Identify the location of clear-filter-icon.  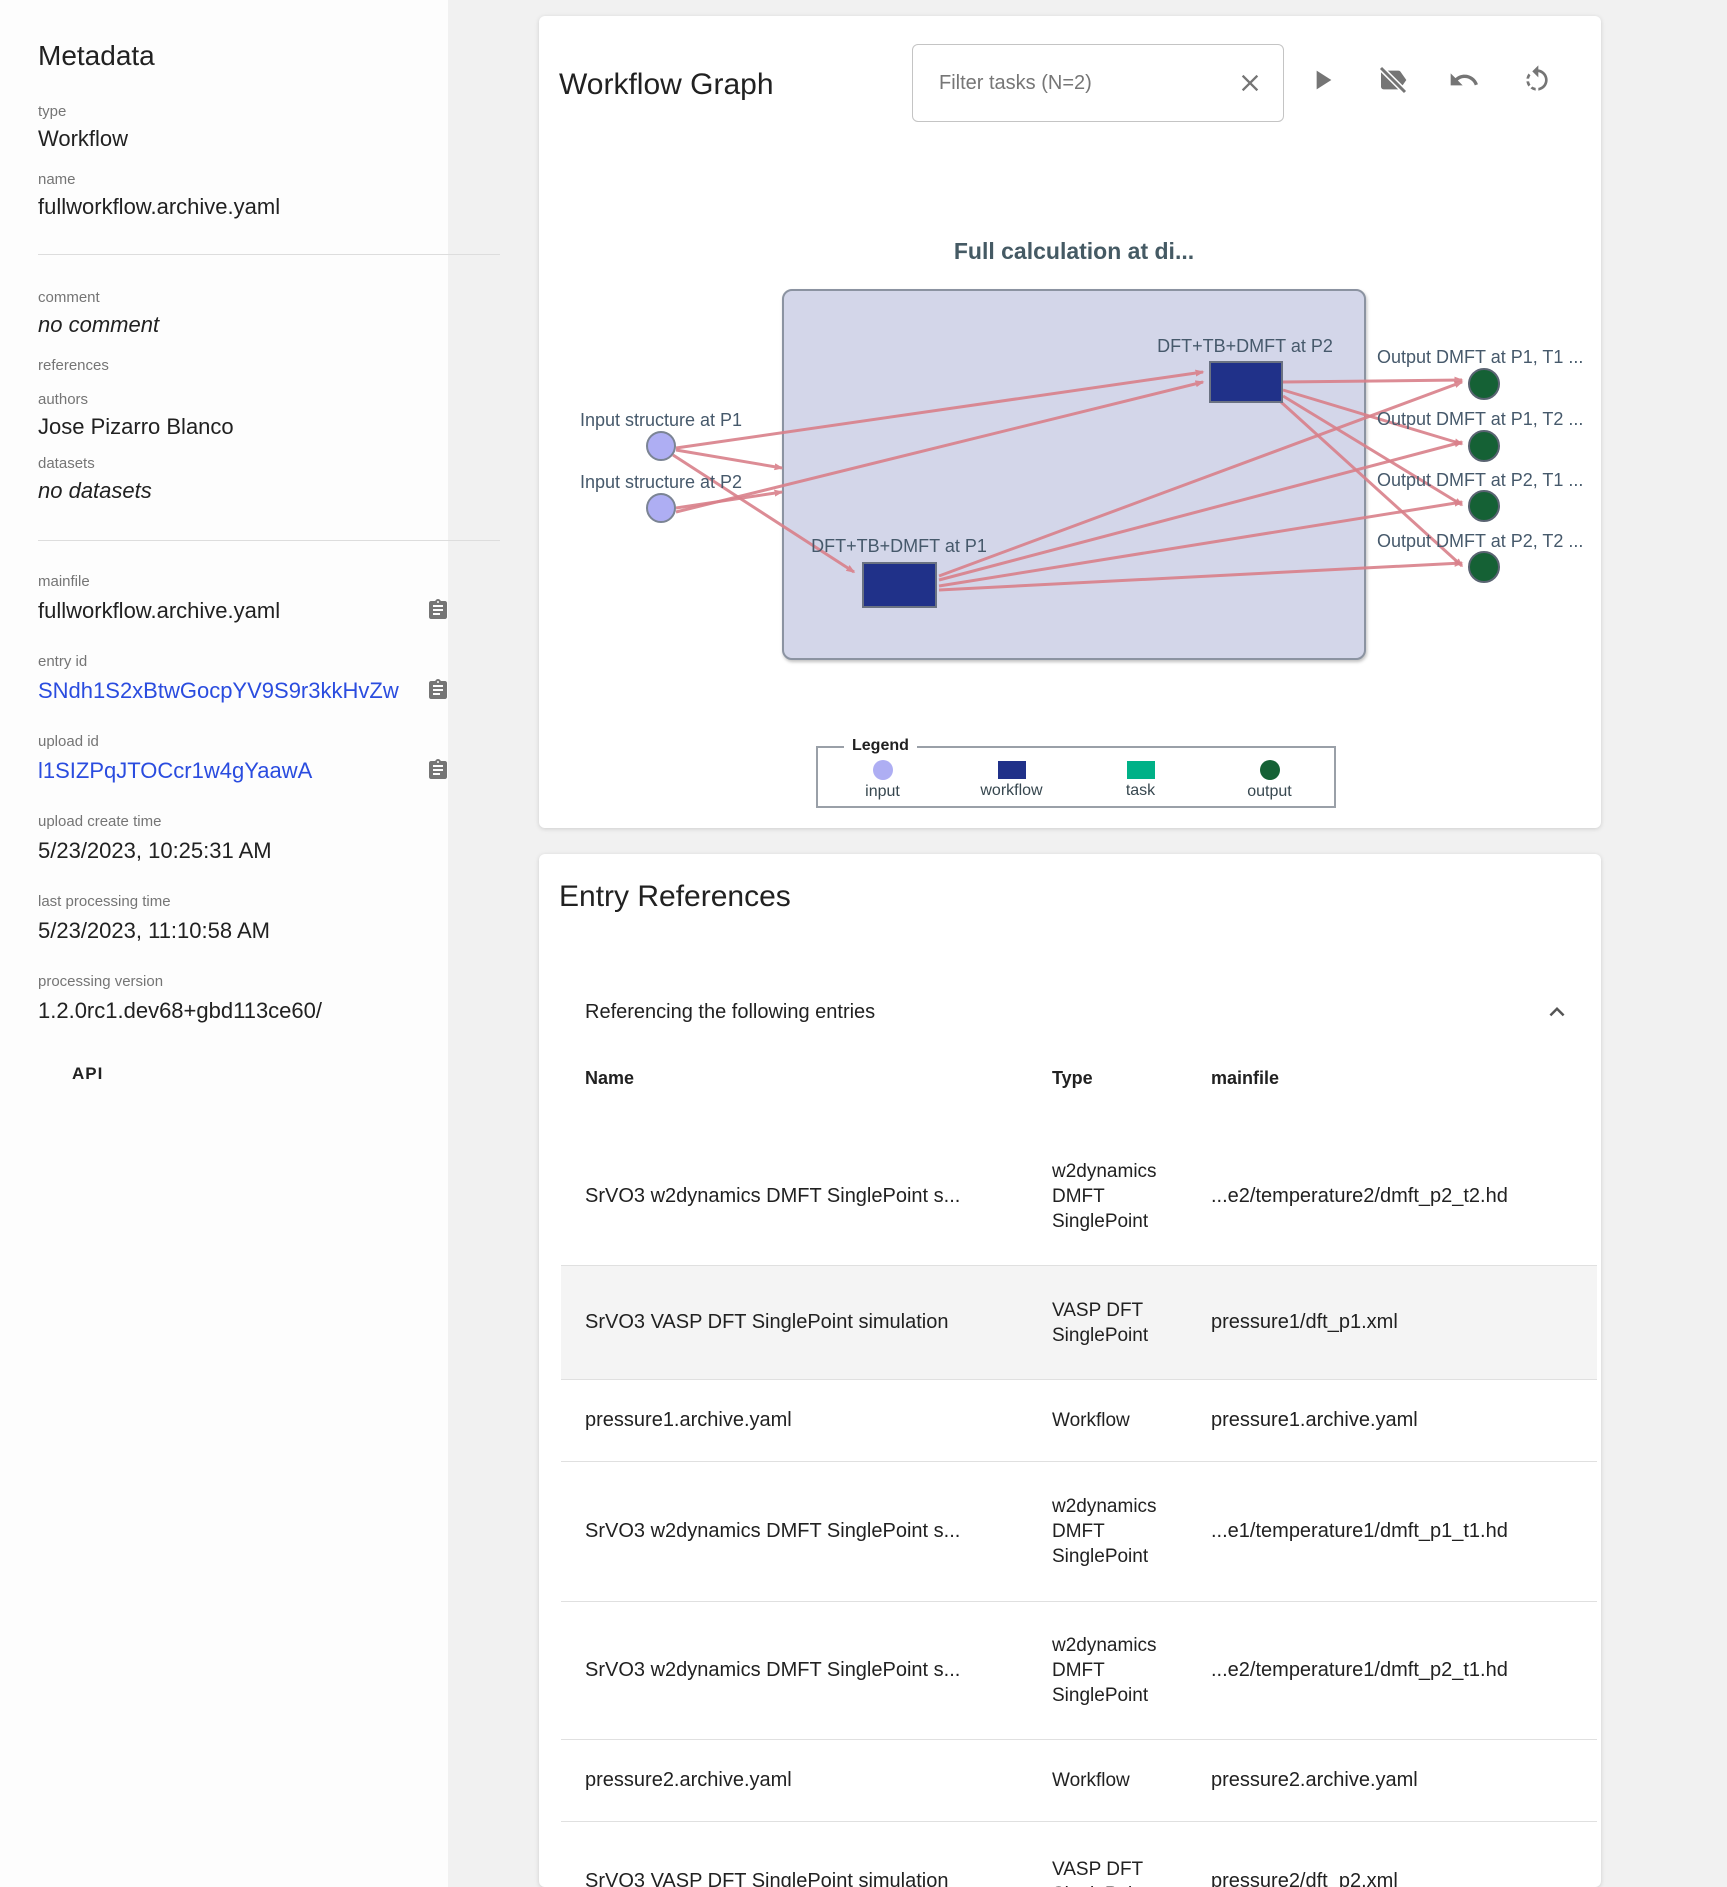
(1250, 83).